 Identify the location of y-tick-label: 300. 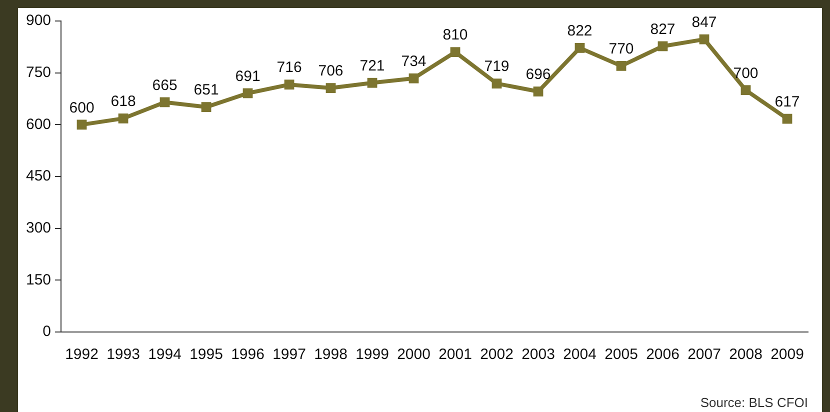
(39, 227).